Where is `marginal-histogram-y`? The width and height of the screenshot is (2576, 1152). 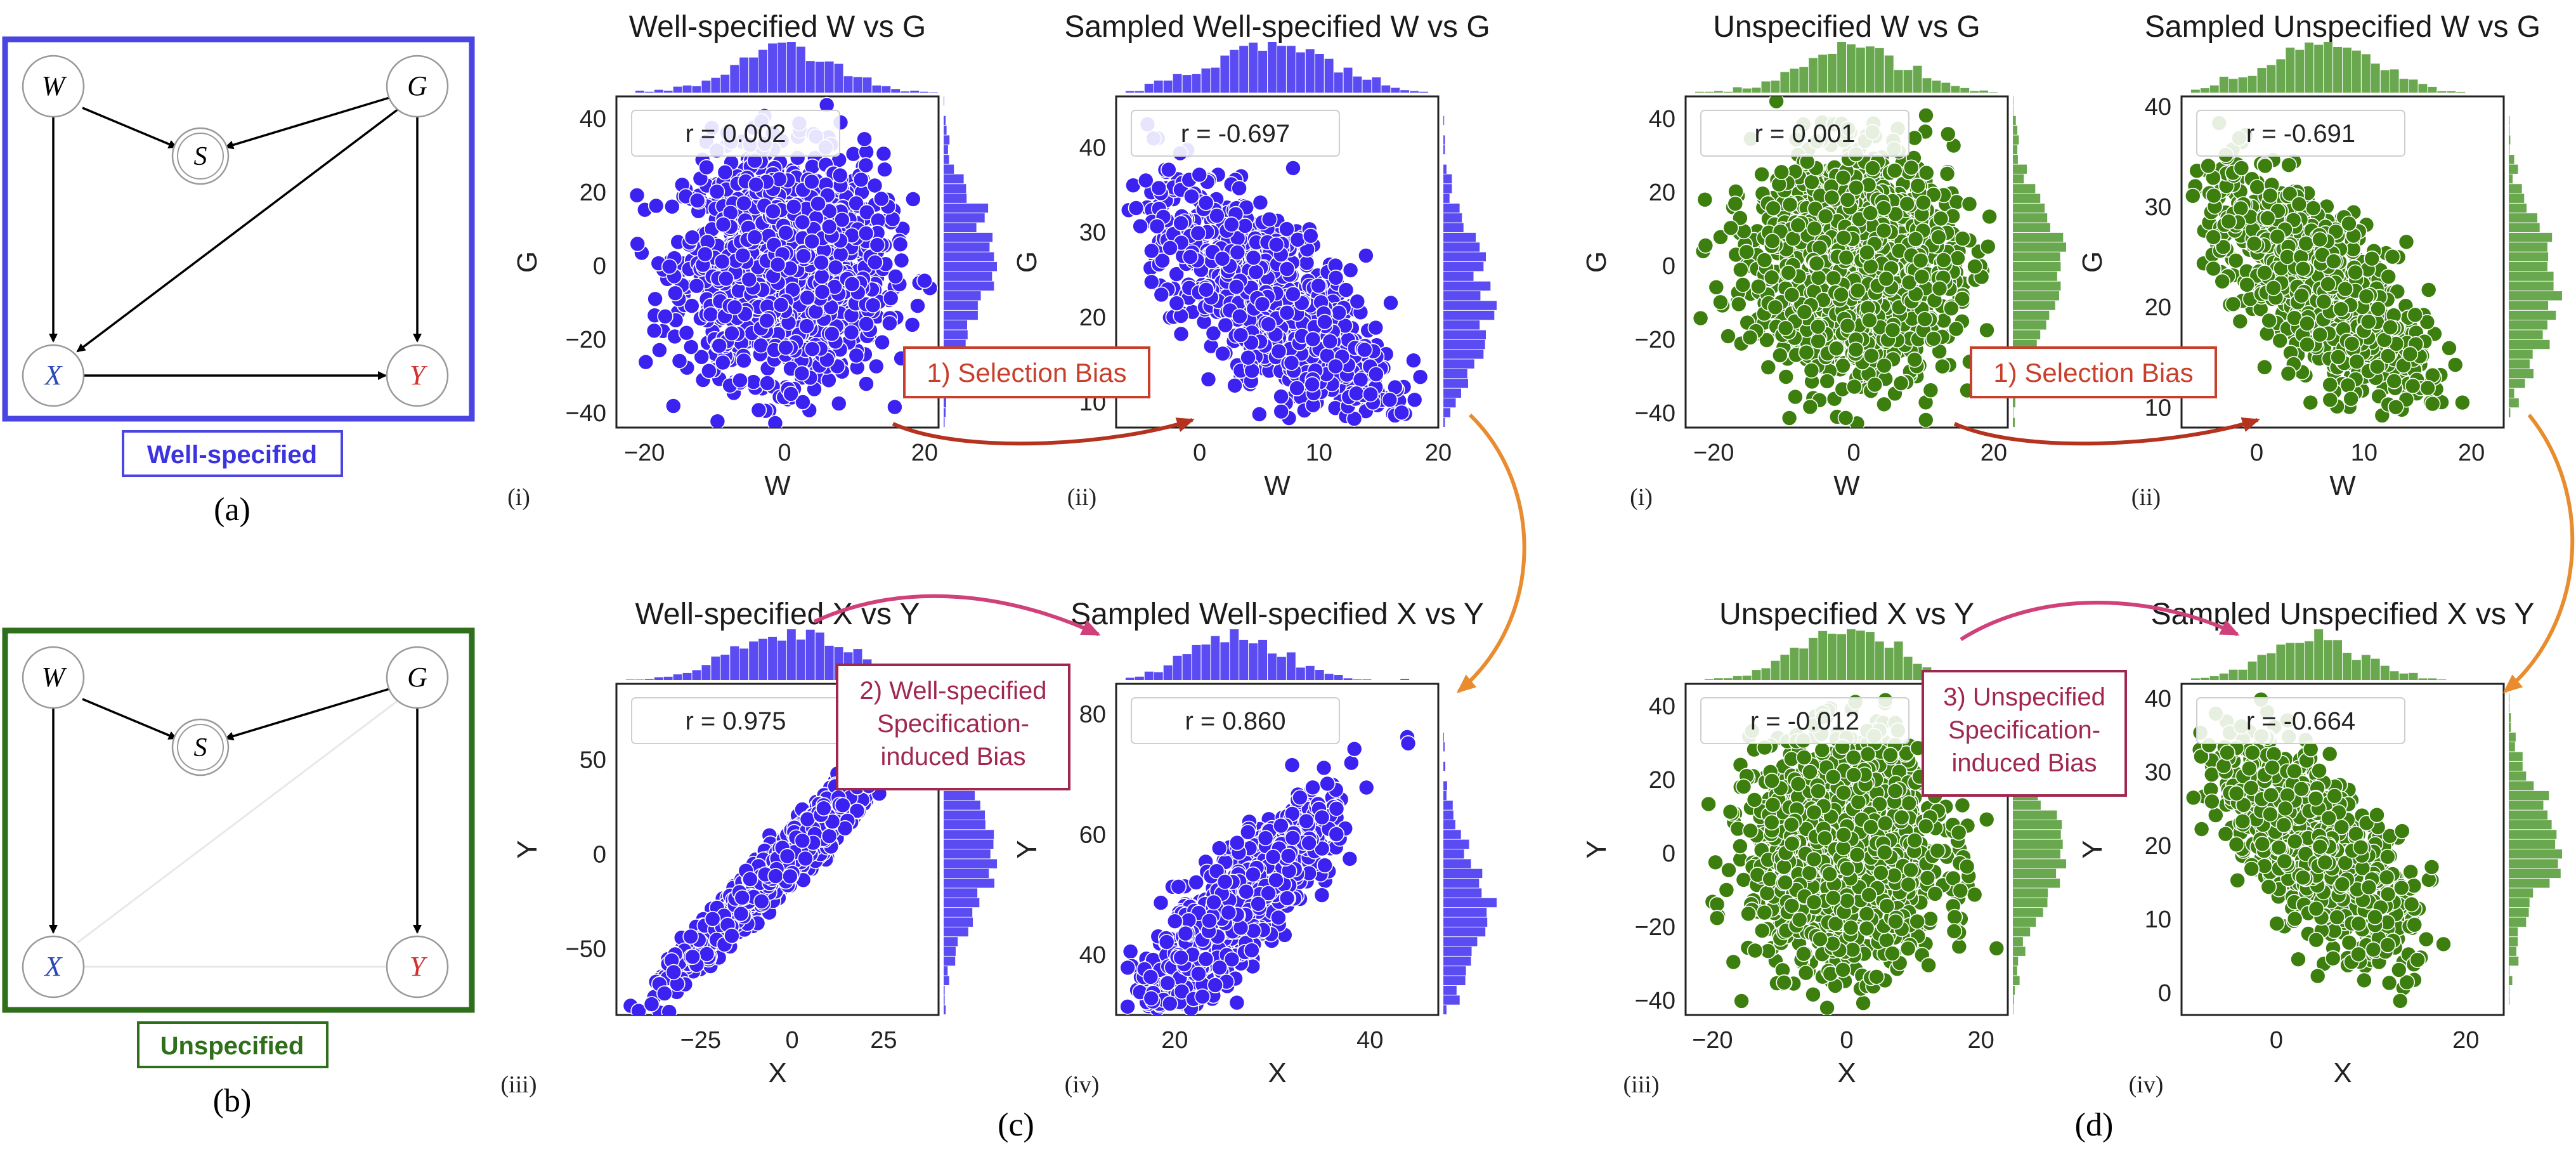 marginal-histogram-y is located at coordinates (971, 261).